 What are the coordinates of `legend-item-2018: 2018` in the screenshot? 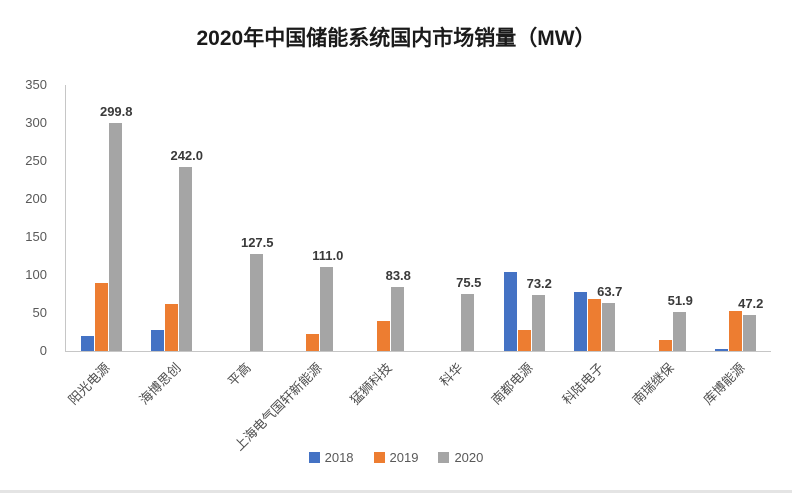 It's located at (331, 457).